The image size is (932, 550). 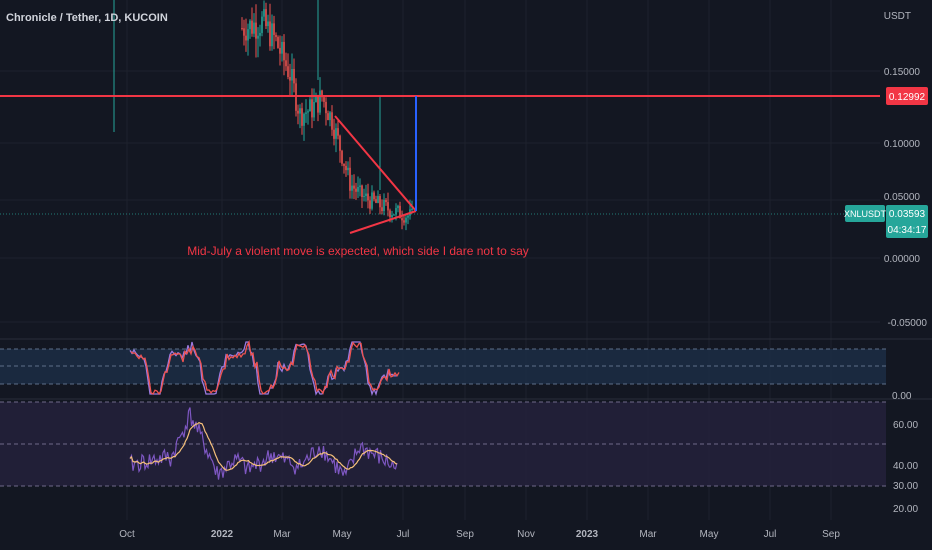 I want to click on currency-label: USDT, so click(x=897, y=16).